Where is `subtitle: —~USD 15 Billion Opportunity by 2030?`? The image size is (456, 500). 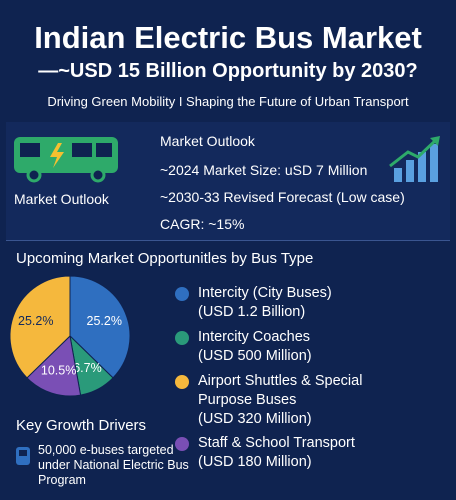 subtitle: —~USD 15 Billion Opportunity by 2030? is located at coordinates (228, 71).